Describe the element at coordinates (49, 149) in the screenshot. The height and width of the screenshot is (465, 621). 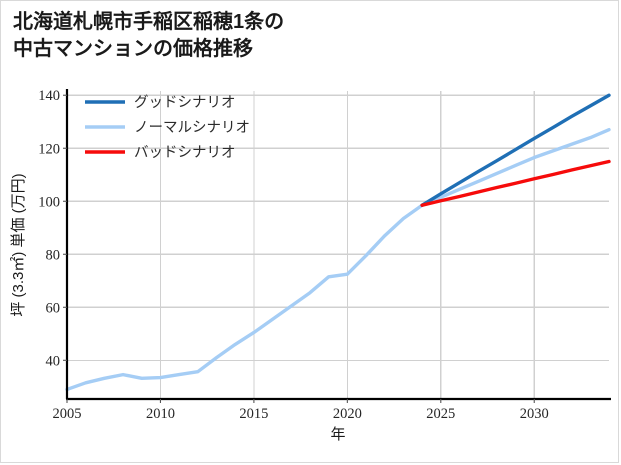
I see `y-tick-label: 120` at that location.